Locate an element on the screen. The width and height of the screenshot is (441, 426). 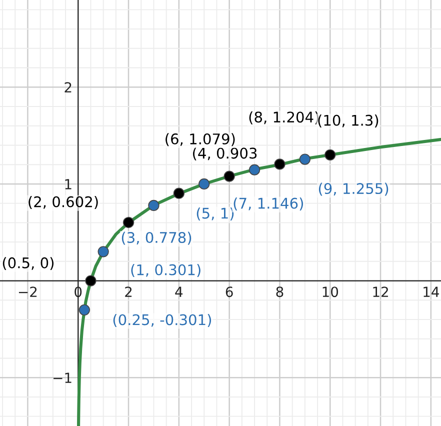
x-tick-label: 4 is located at coordinates (179, 291).